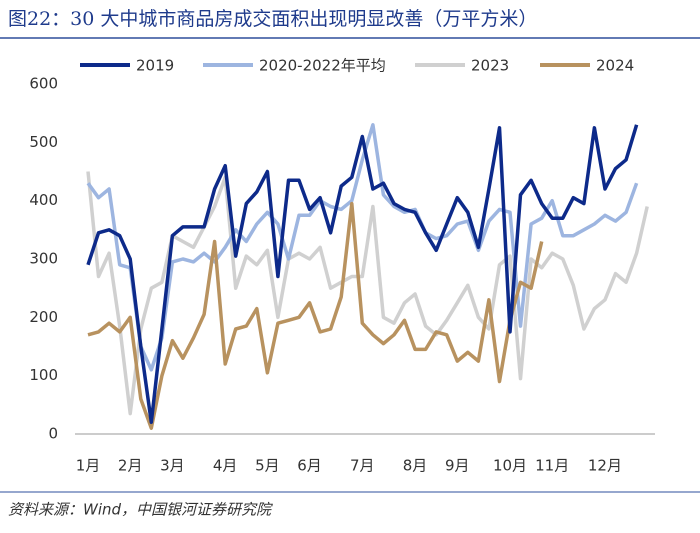  What do you see at coordinates (490, 66) in the screenshot?
I see `legend-label: 2023` at bounding box center [490, 66].